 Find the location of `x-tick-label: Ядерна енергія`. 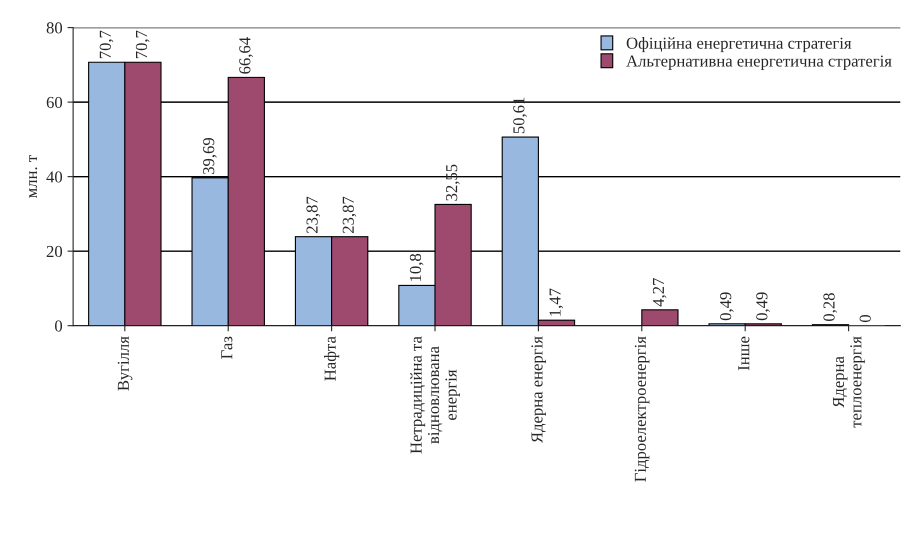

x-tick-label: Ядерна енергія is located at coordinates (538, 390).